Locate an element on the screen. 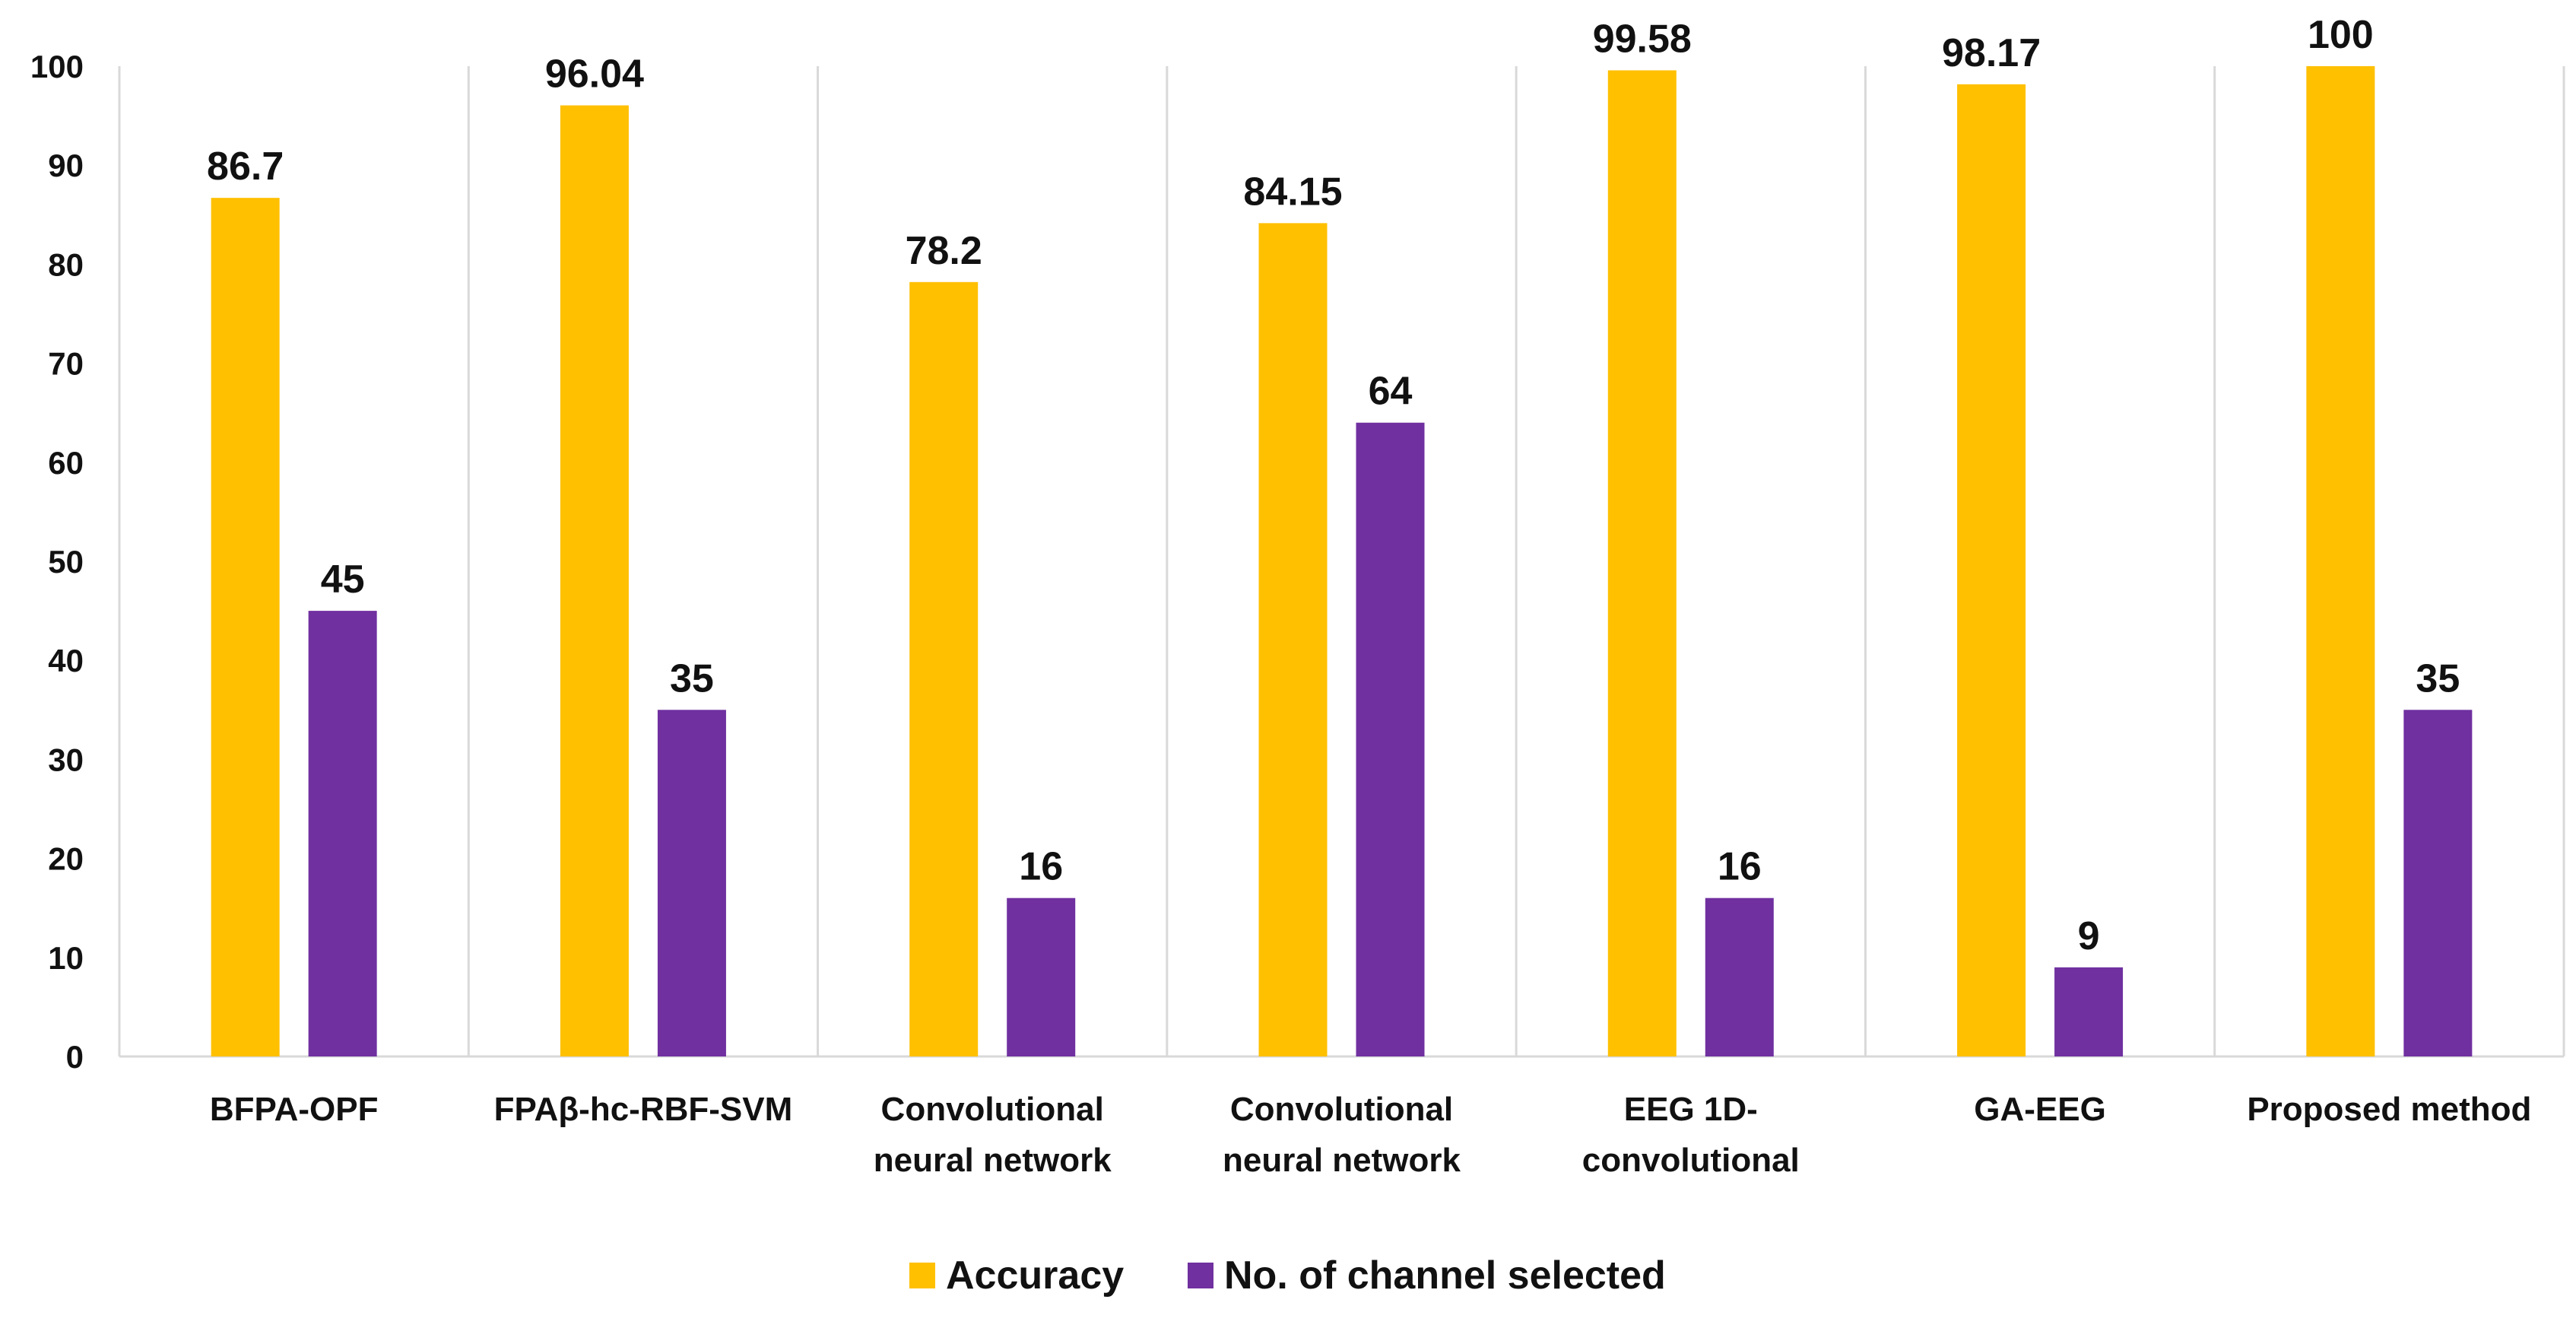  accuracy-data-label: 99.58 is located at coordinates (1643, 39).